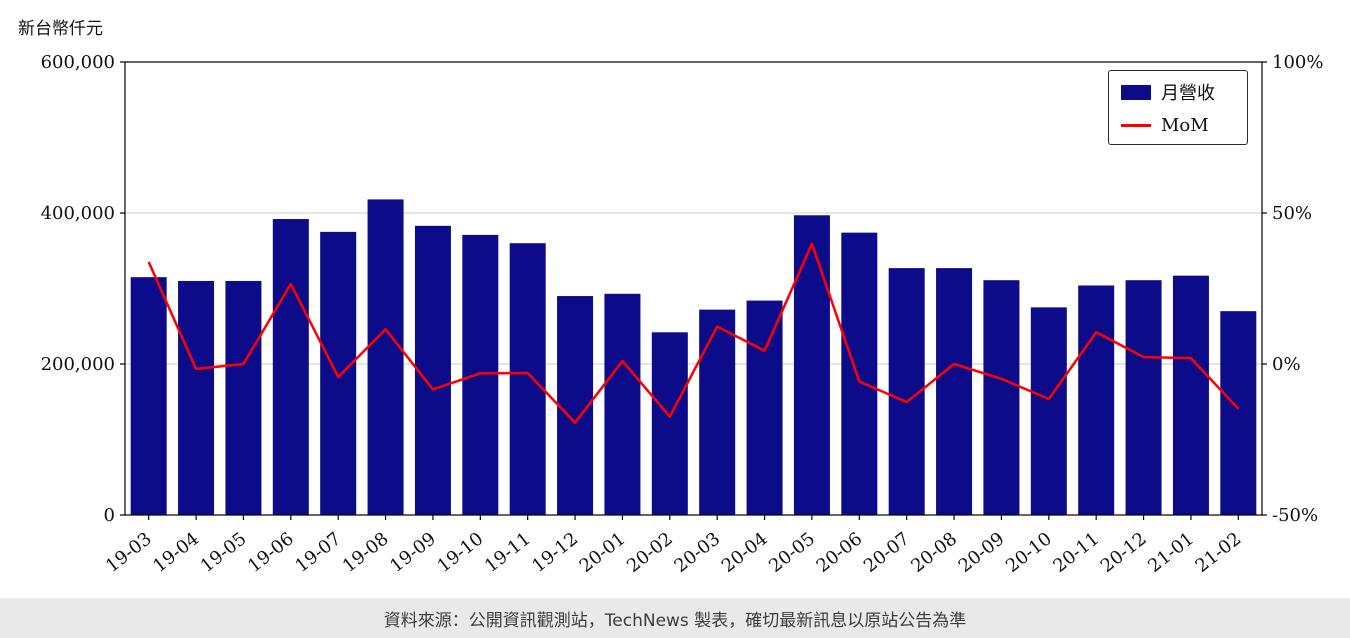 The height and width of the screenshot is (638, 1350). What do you see at coordinates (1188, 93) in the screenshot?
I see `legend-label-revenue: 月營收` at bounding box center [1188, 93].